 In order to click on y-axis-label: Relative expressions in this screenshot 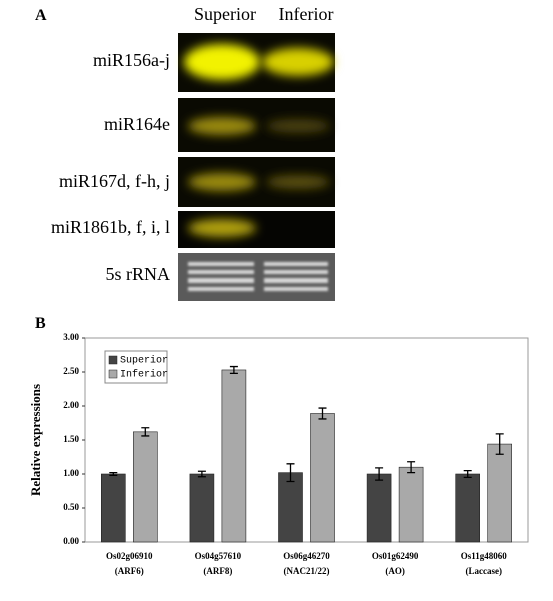, I will do `click(35, 440)`.